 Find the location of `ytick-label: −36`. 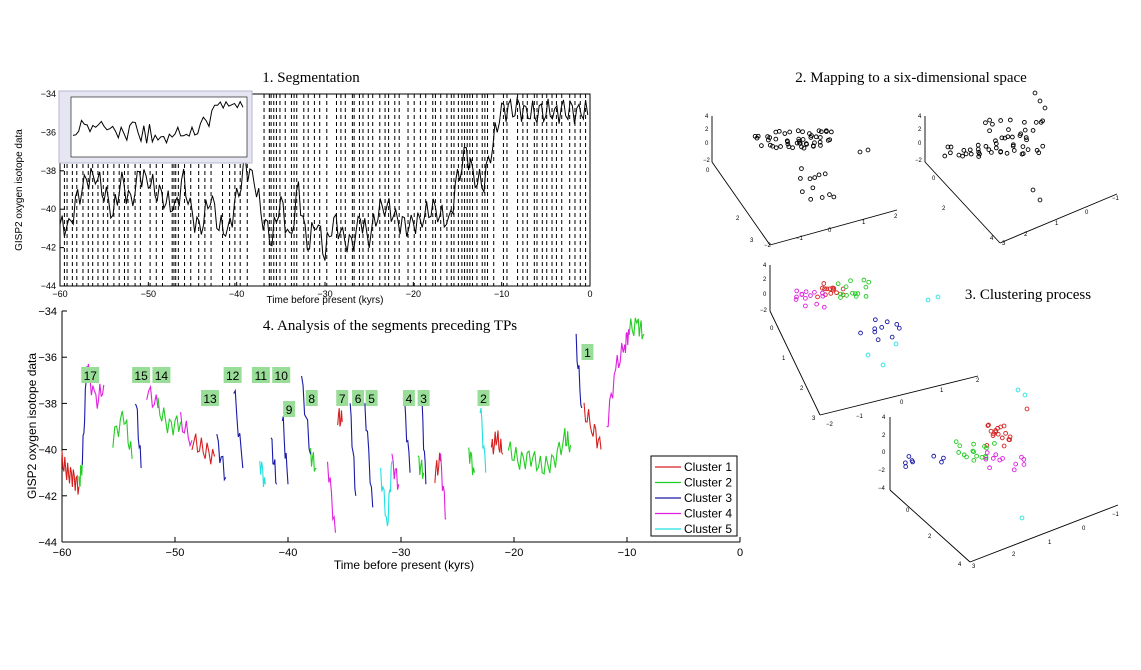

ytick-label: −36 is located at coordinates (47, 358).